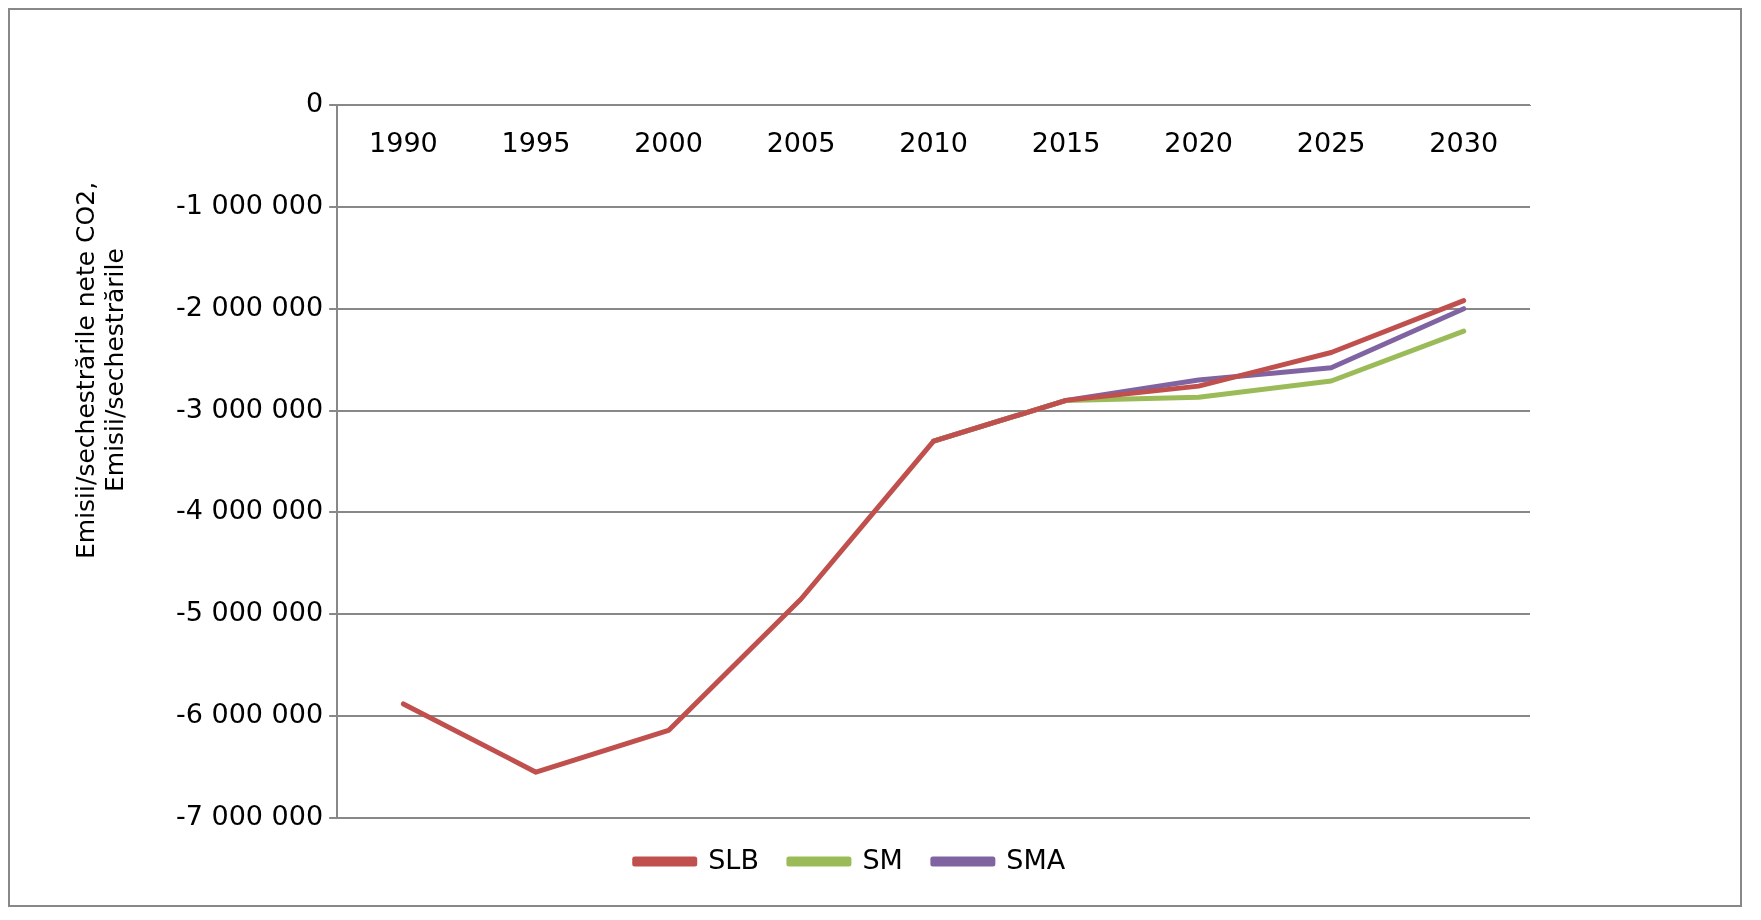 This screenshot has height=920, width=1761. I want to click on x-tick-label: 2000, so click(668, 143).